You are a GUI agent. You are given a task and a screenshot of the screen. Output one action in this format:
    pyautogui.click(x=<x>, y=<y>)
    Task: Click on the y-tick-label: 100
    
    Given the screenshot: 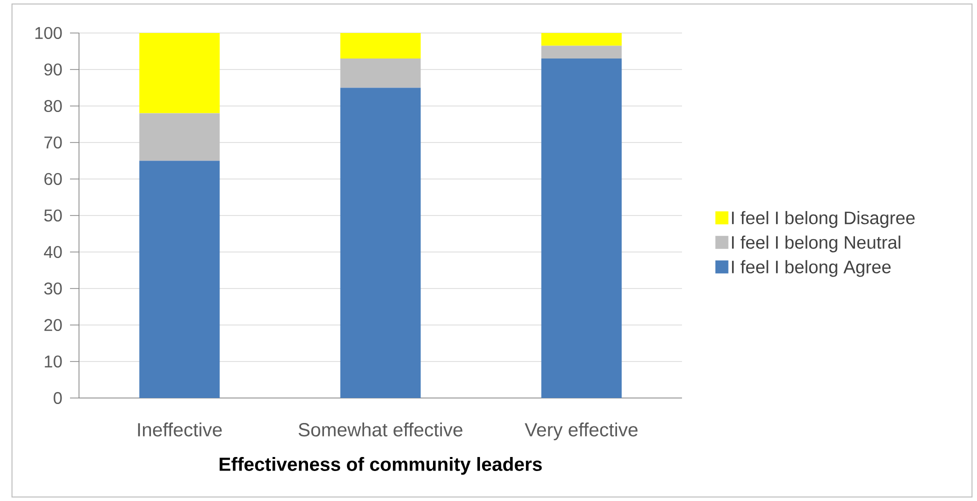 What is the action you would take?
    pyautogui.click(x=48, y=33)
    